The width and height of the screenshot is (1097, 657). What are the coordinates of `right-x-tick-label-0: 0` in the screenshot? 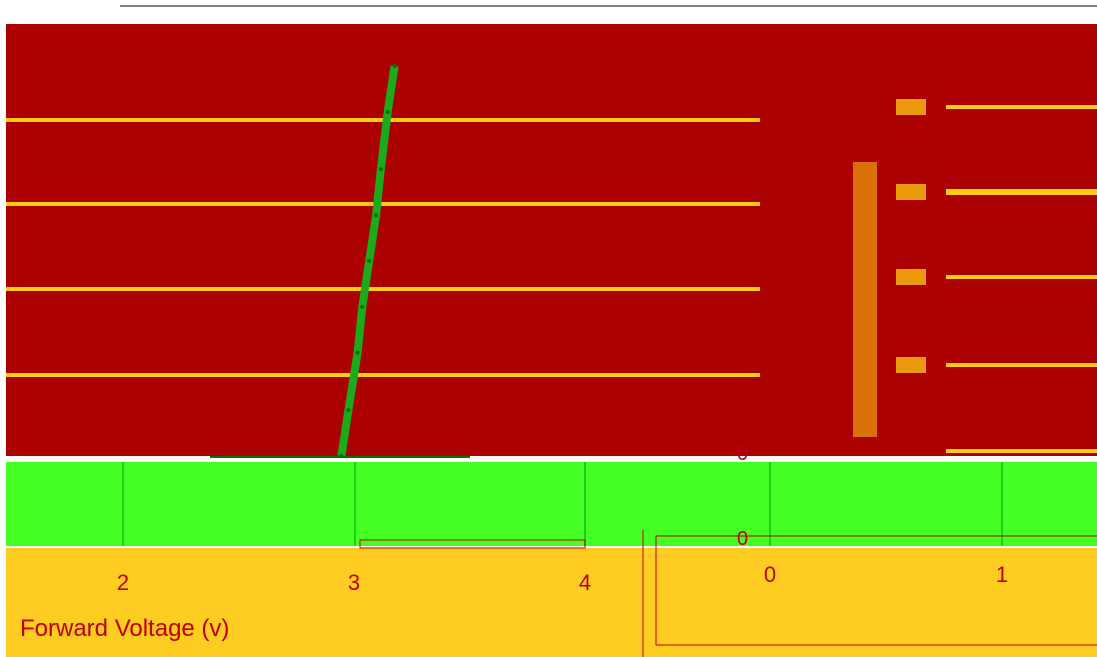 It's located at (770, 574).